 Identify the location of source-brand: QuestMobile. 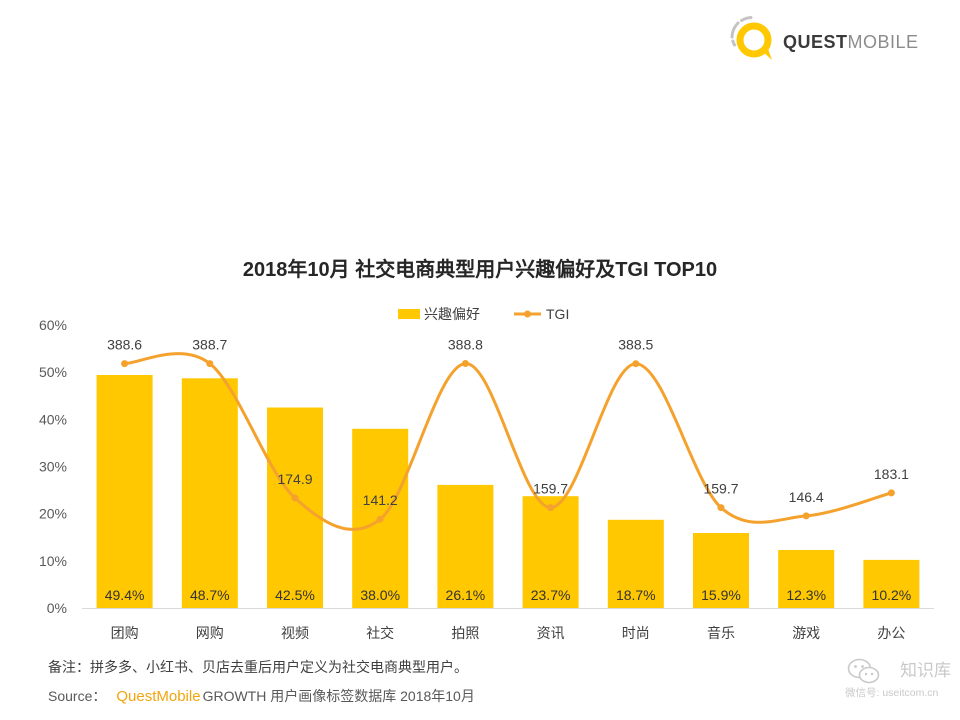
(158, 696).